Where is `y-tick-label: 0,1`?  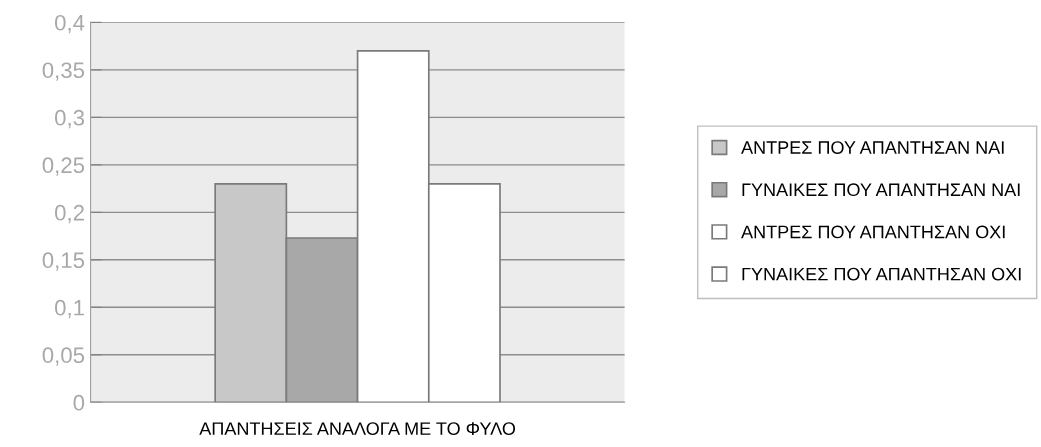 y-tick-label: 0,1 is located at coordinates (69, 309).